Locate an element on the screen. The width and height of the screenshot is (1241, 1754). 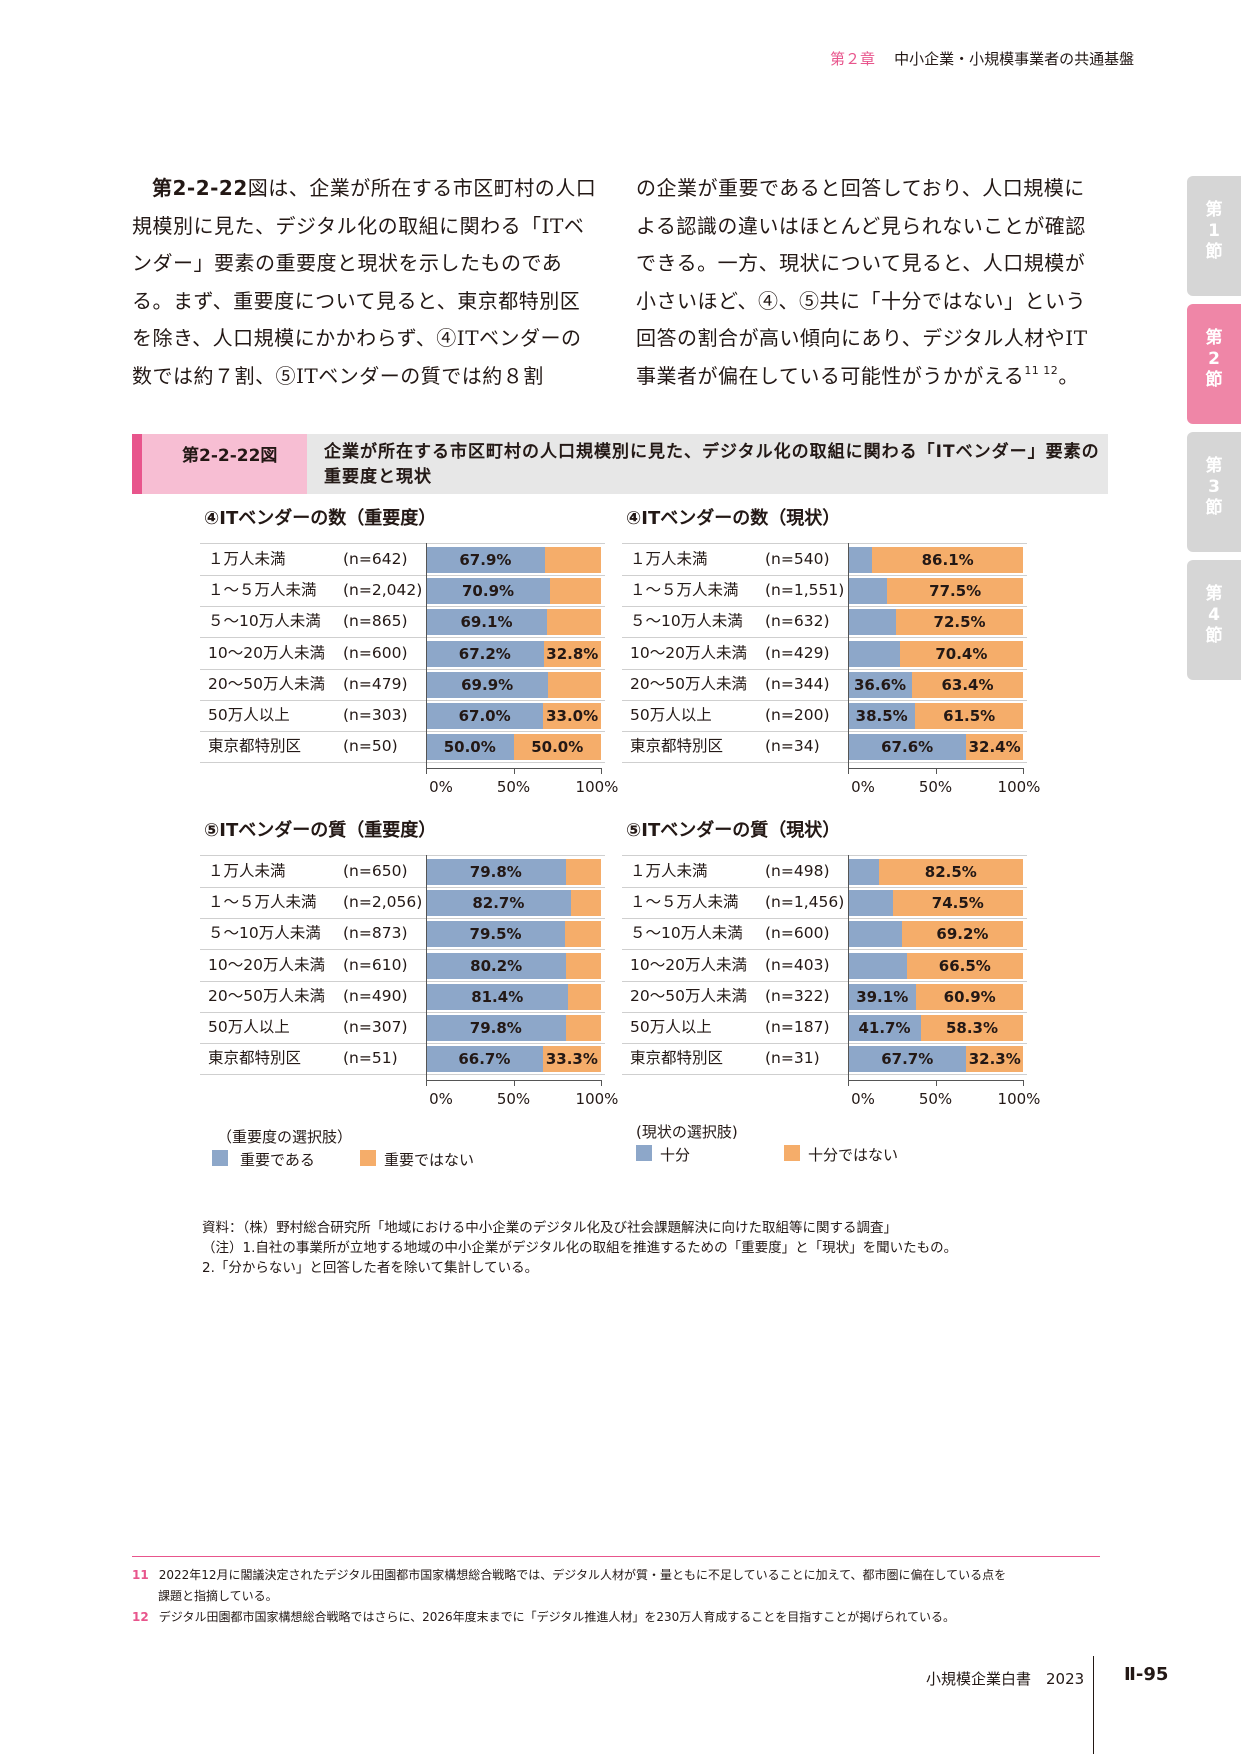
chart-row: １～５万人未満 (n=1,456) is located at coordinates (824, 903).